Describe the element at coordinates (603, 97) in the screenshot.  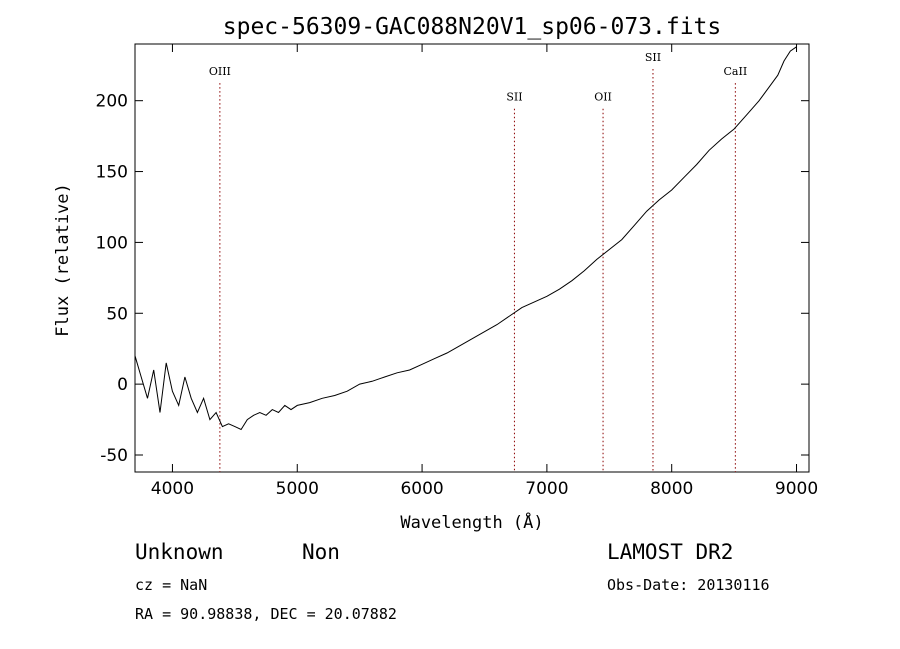
I see `spectral-line-label: OII` at that location.